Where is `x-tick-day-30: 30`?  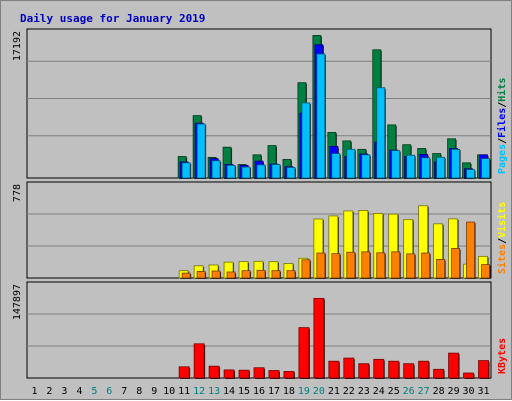
x-tick-day-30: 30 is located at coordinates (469, 391).